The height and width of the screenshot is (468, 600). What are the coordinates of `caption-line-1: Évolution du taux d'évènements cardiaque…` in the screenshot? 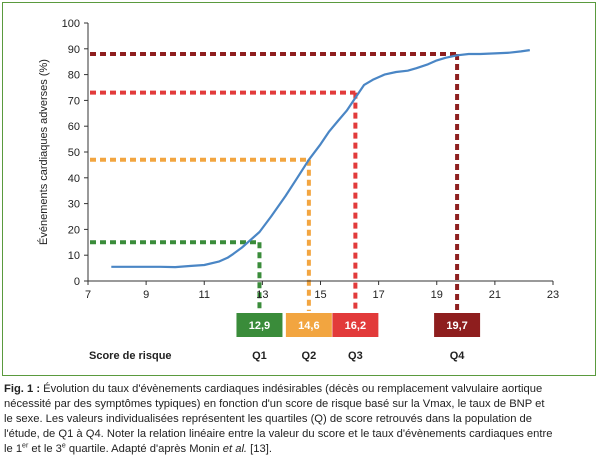 It's located at (291, 389).